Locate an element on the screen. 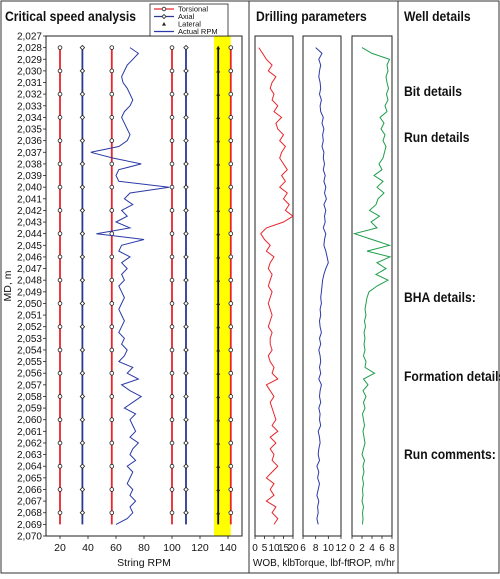 Image resolution: width=500 pixels, height=579 pixels. y-tick-label: 2,042 is located at coordinates (29, 211).